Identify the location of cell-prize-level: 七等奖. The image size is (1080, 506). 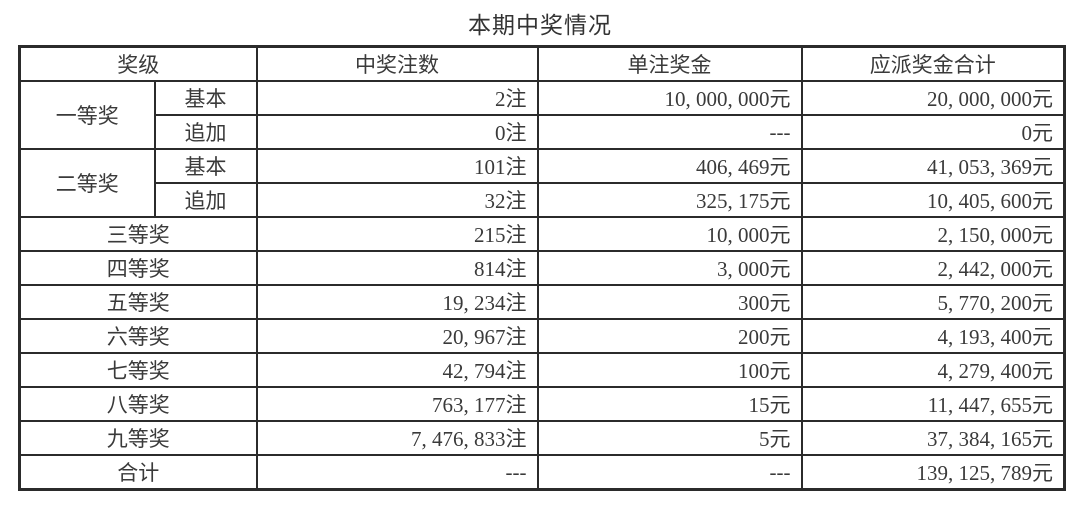
(138, 370).